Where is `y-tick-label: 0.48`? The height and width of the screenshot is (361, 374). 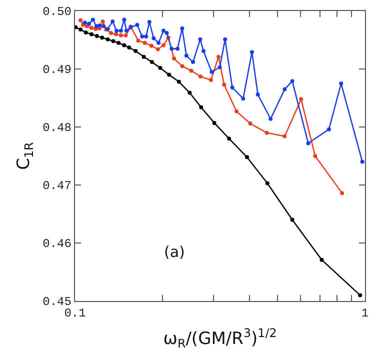 y-tick-label: 0.48 is located at coordinates (57, 128).